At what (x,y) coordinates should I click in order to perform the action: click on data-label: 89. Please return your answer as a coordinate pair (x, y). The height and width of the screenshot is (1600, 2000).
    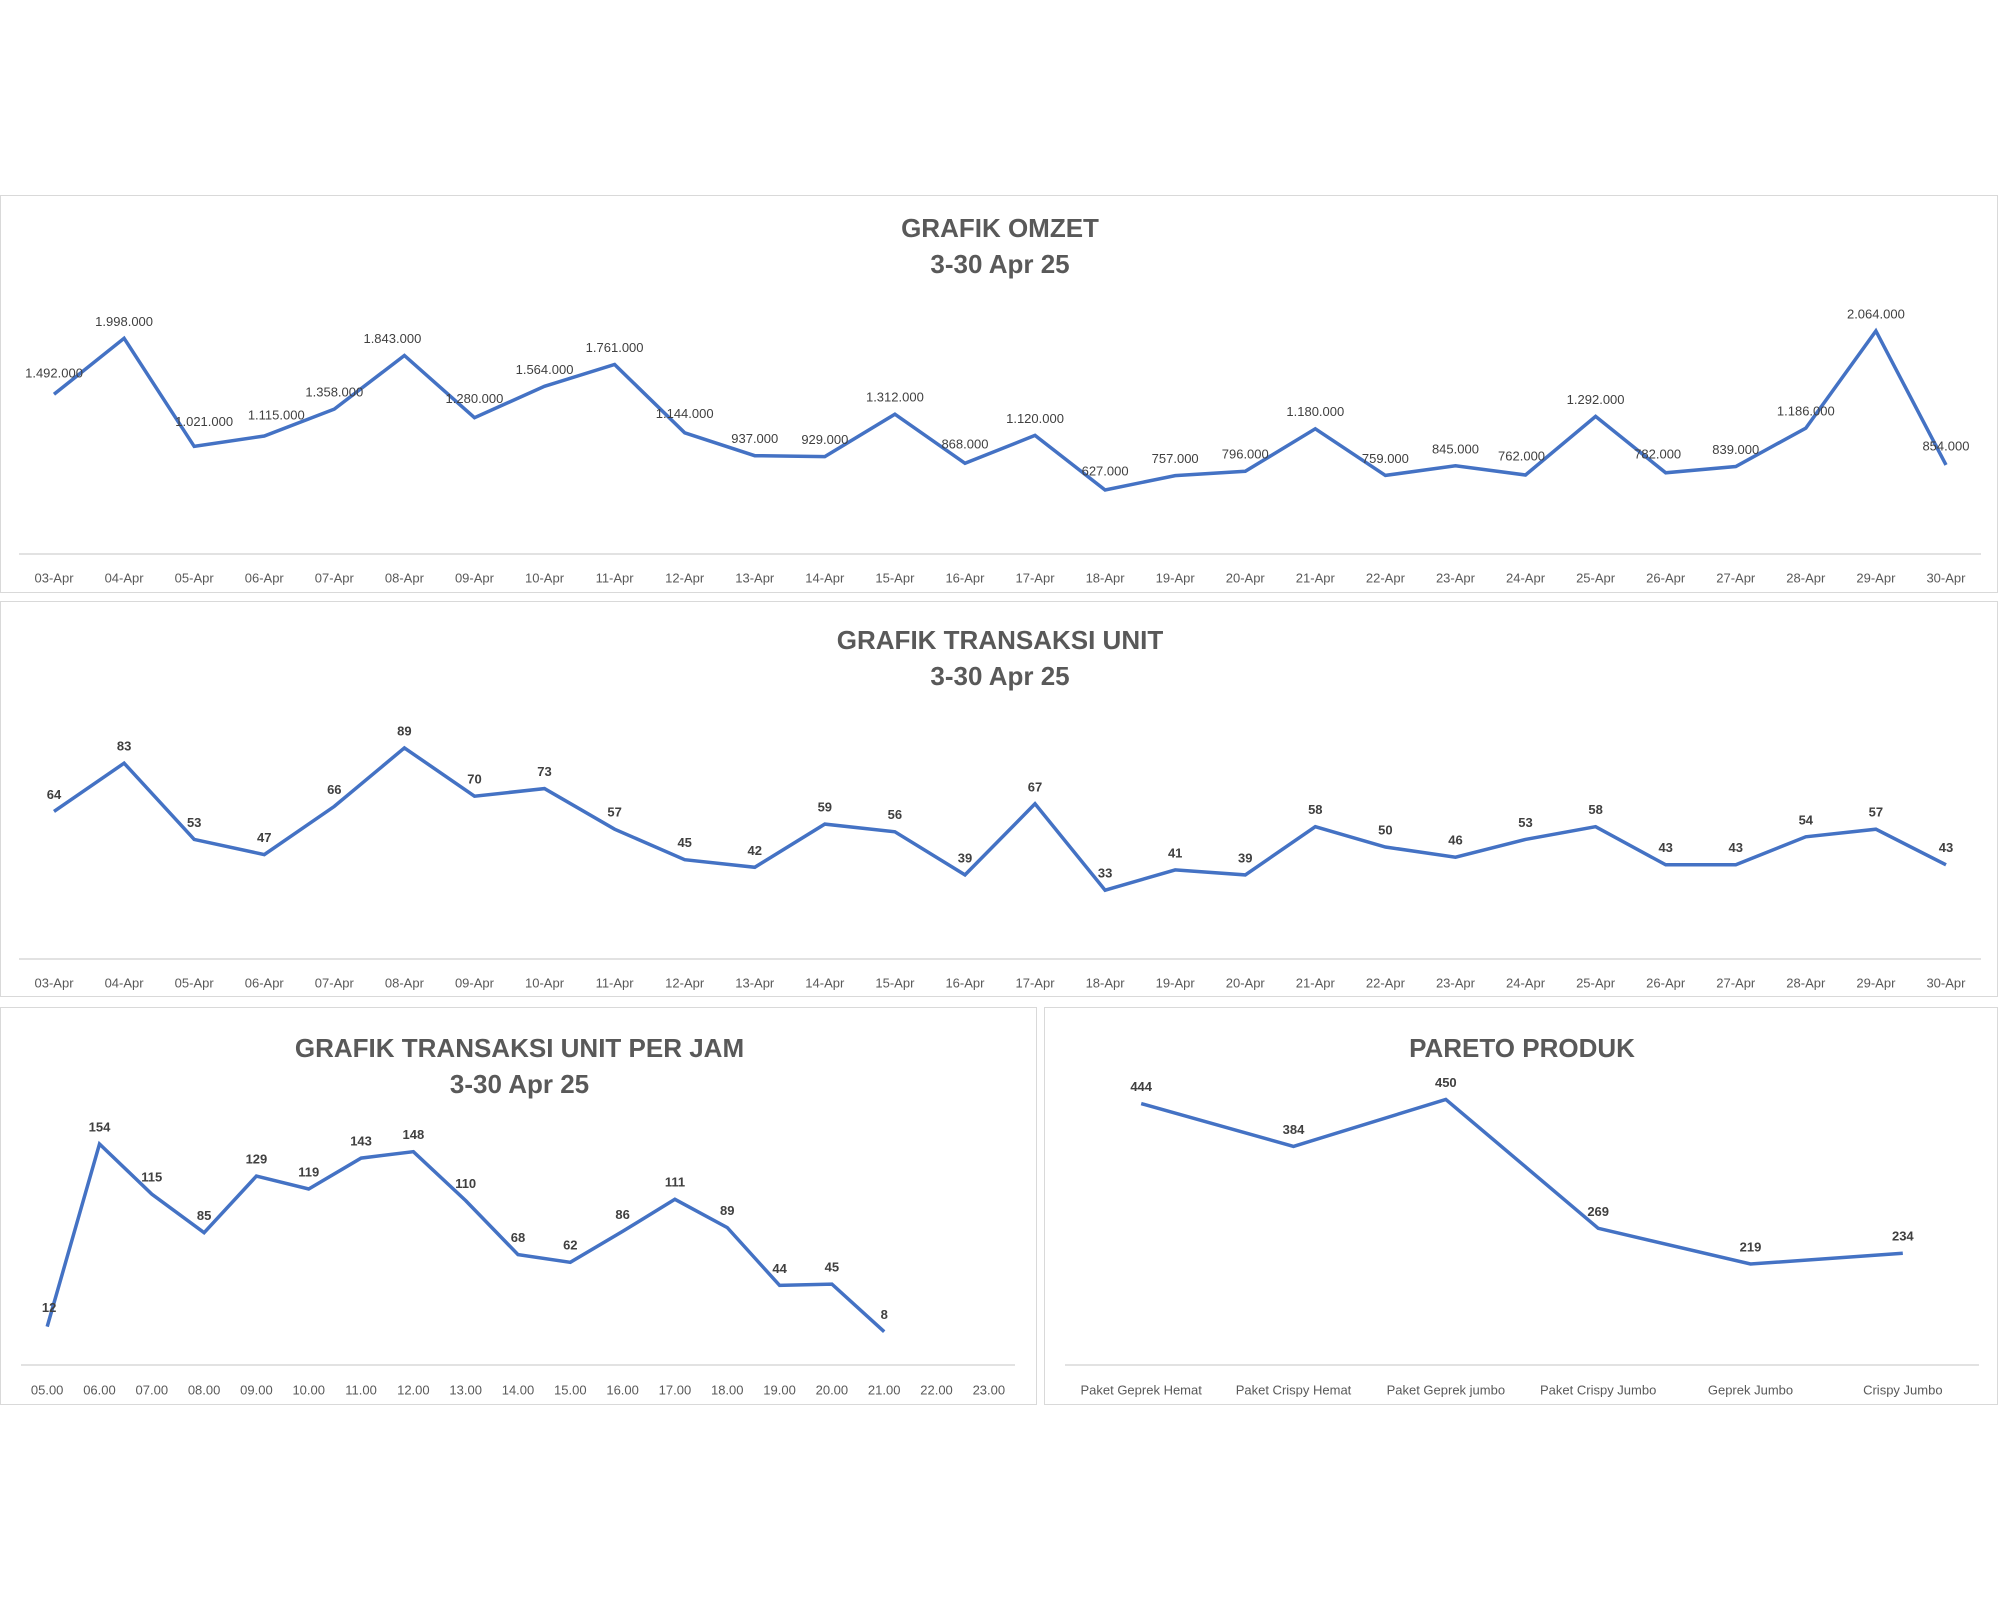
    Looking at the image, I should click on (404, 730).